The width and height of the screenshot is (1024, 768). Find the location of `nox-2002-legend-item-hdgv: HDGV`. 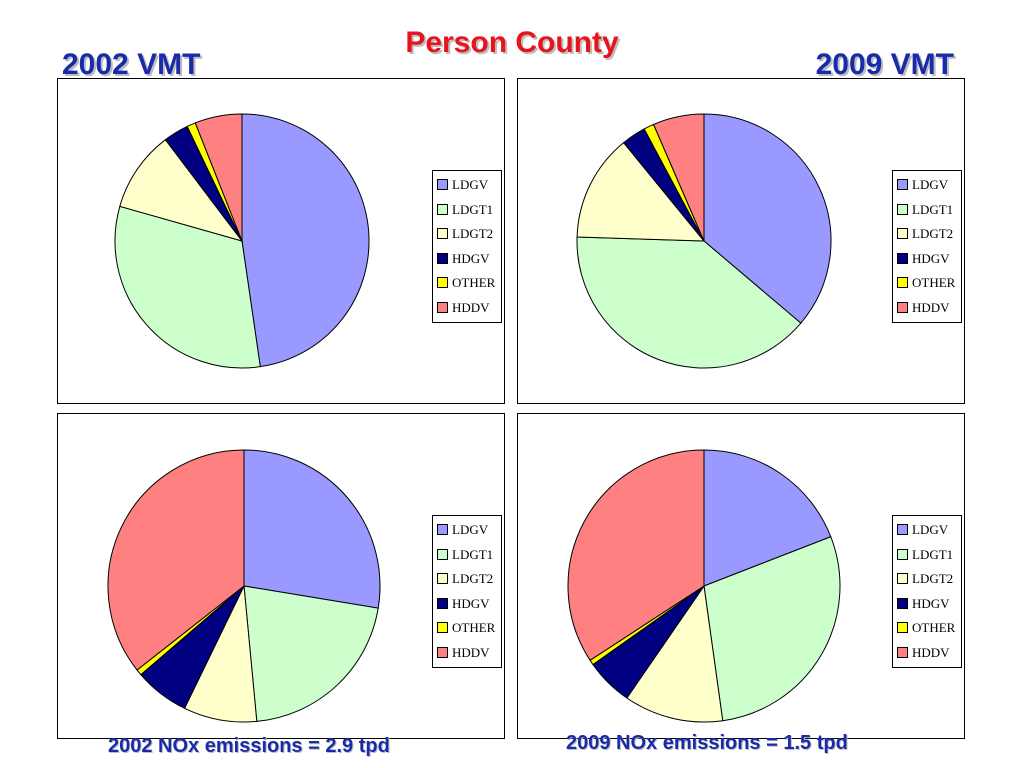

nox-2002-legend-item-hdgv: HDGV is located at coordinates (469, 604).